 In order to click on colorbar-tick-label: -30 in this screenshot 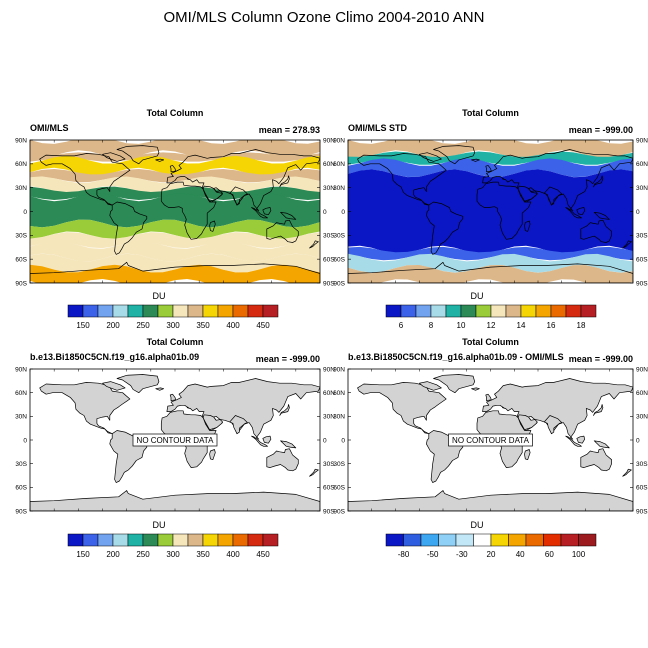, I will do `click(462, 554)`.